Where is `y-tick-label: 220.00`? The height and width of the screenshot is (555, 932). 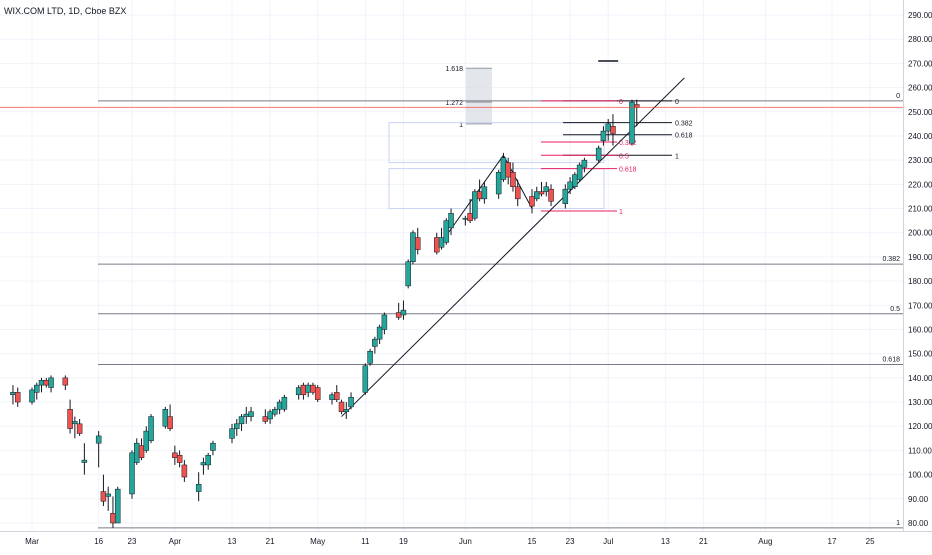
y-tick-label: 220.00 is located at coordinates (920, 184).